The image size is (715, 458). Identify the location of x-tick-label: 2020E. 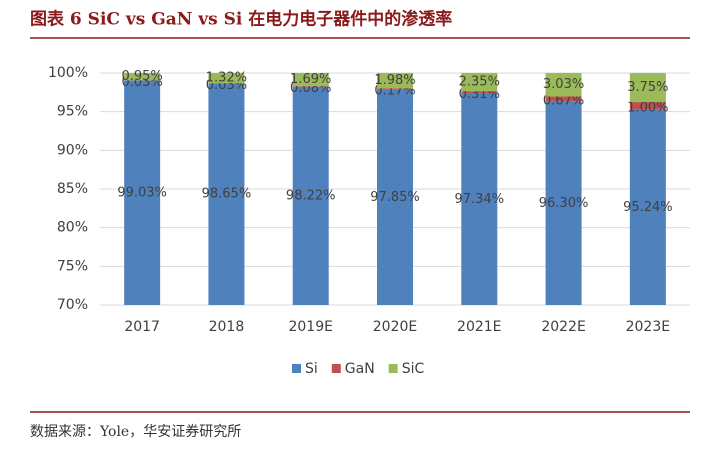
(395, 327).